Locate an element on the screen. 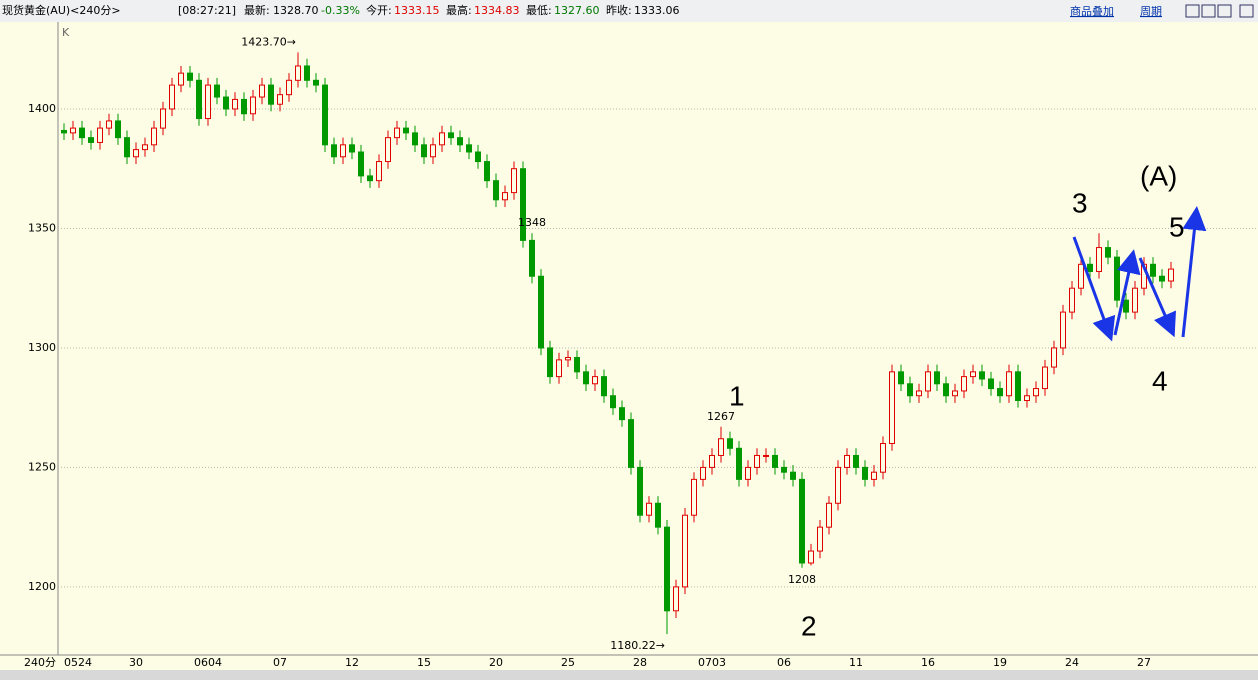 This screenshot has height=680, width=1258. x-tick-label: 07 is located at coordinates (280, 662).